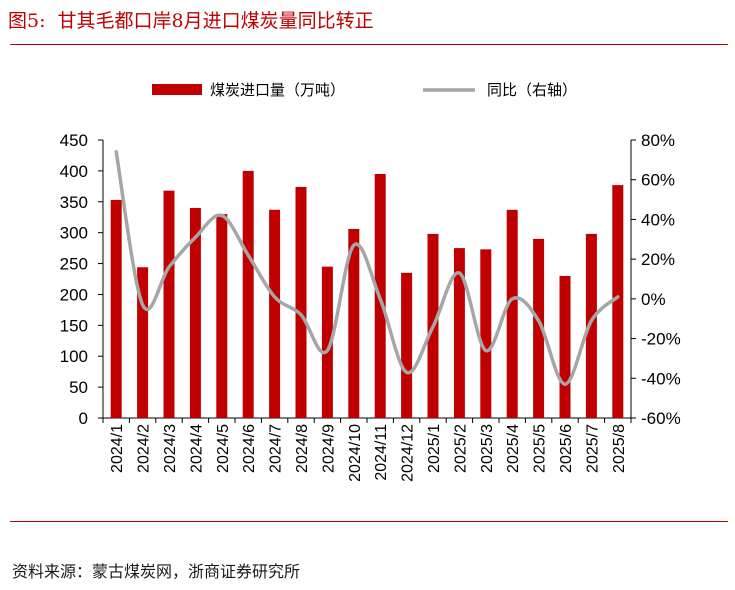  I want to click on x-axis-tick-label: 2025/5, so click(540, 448).